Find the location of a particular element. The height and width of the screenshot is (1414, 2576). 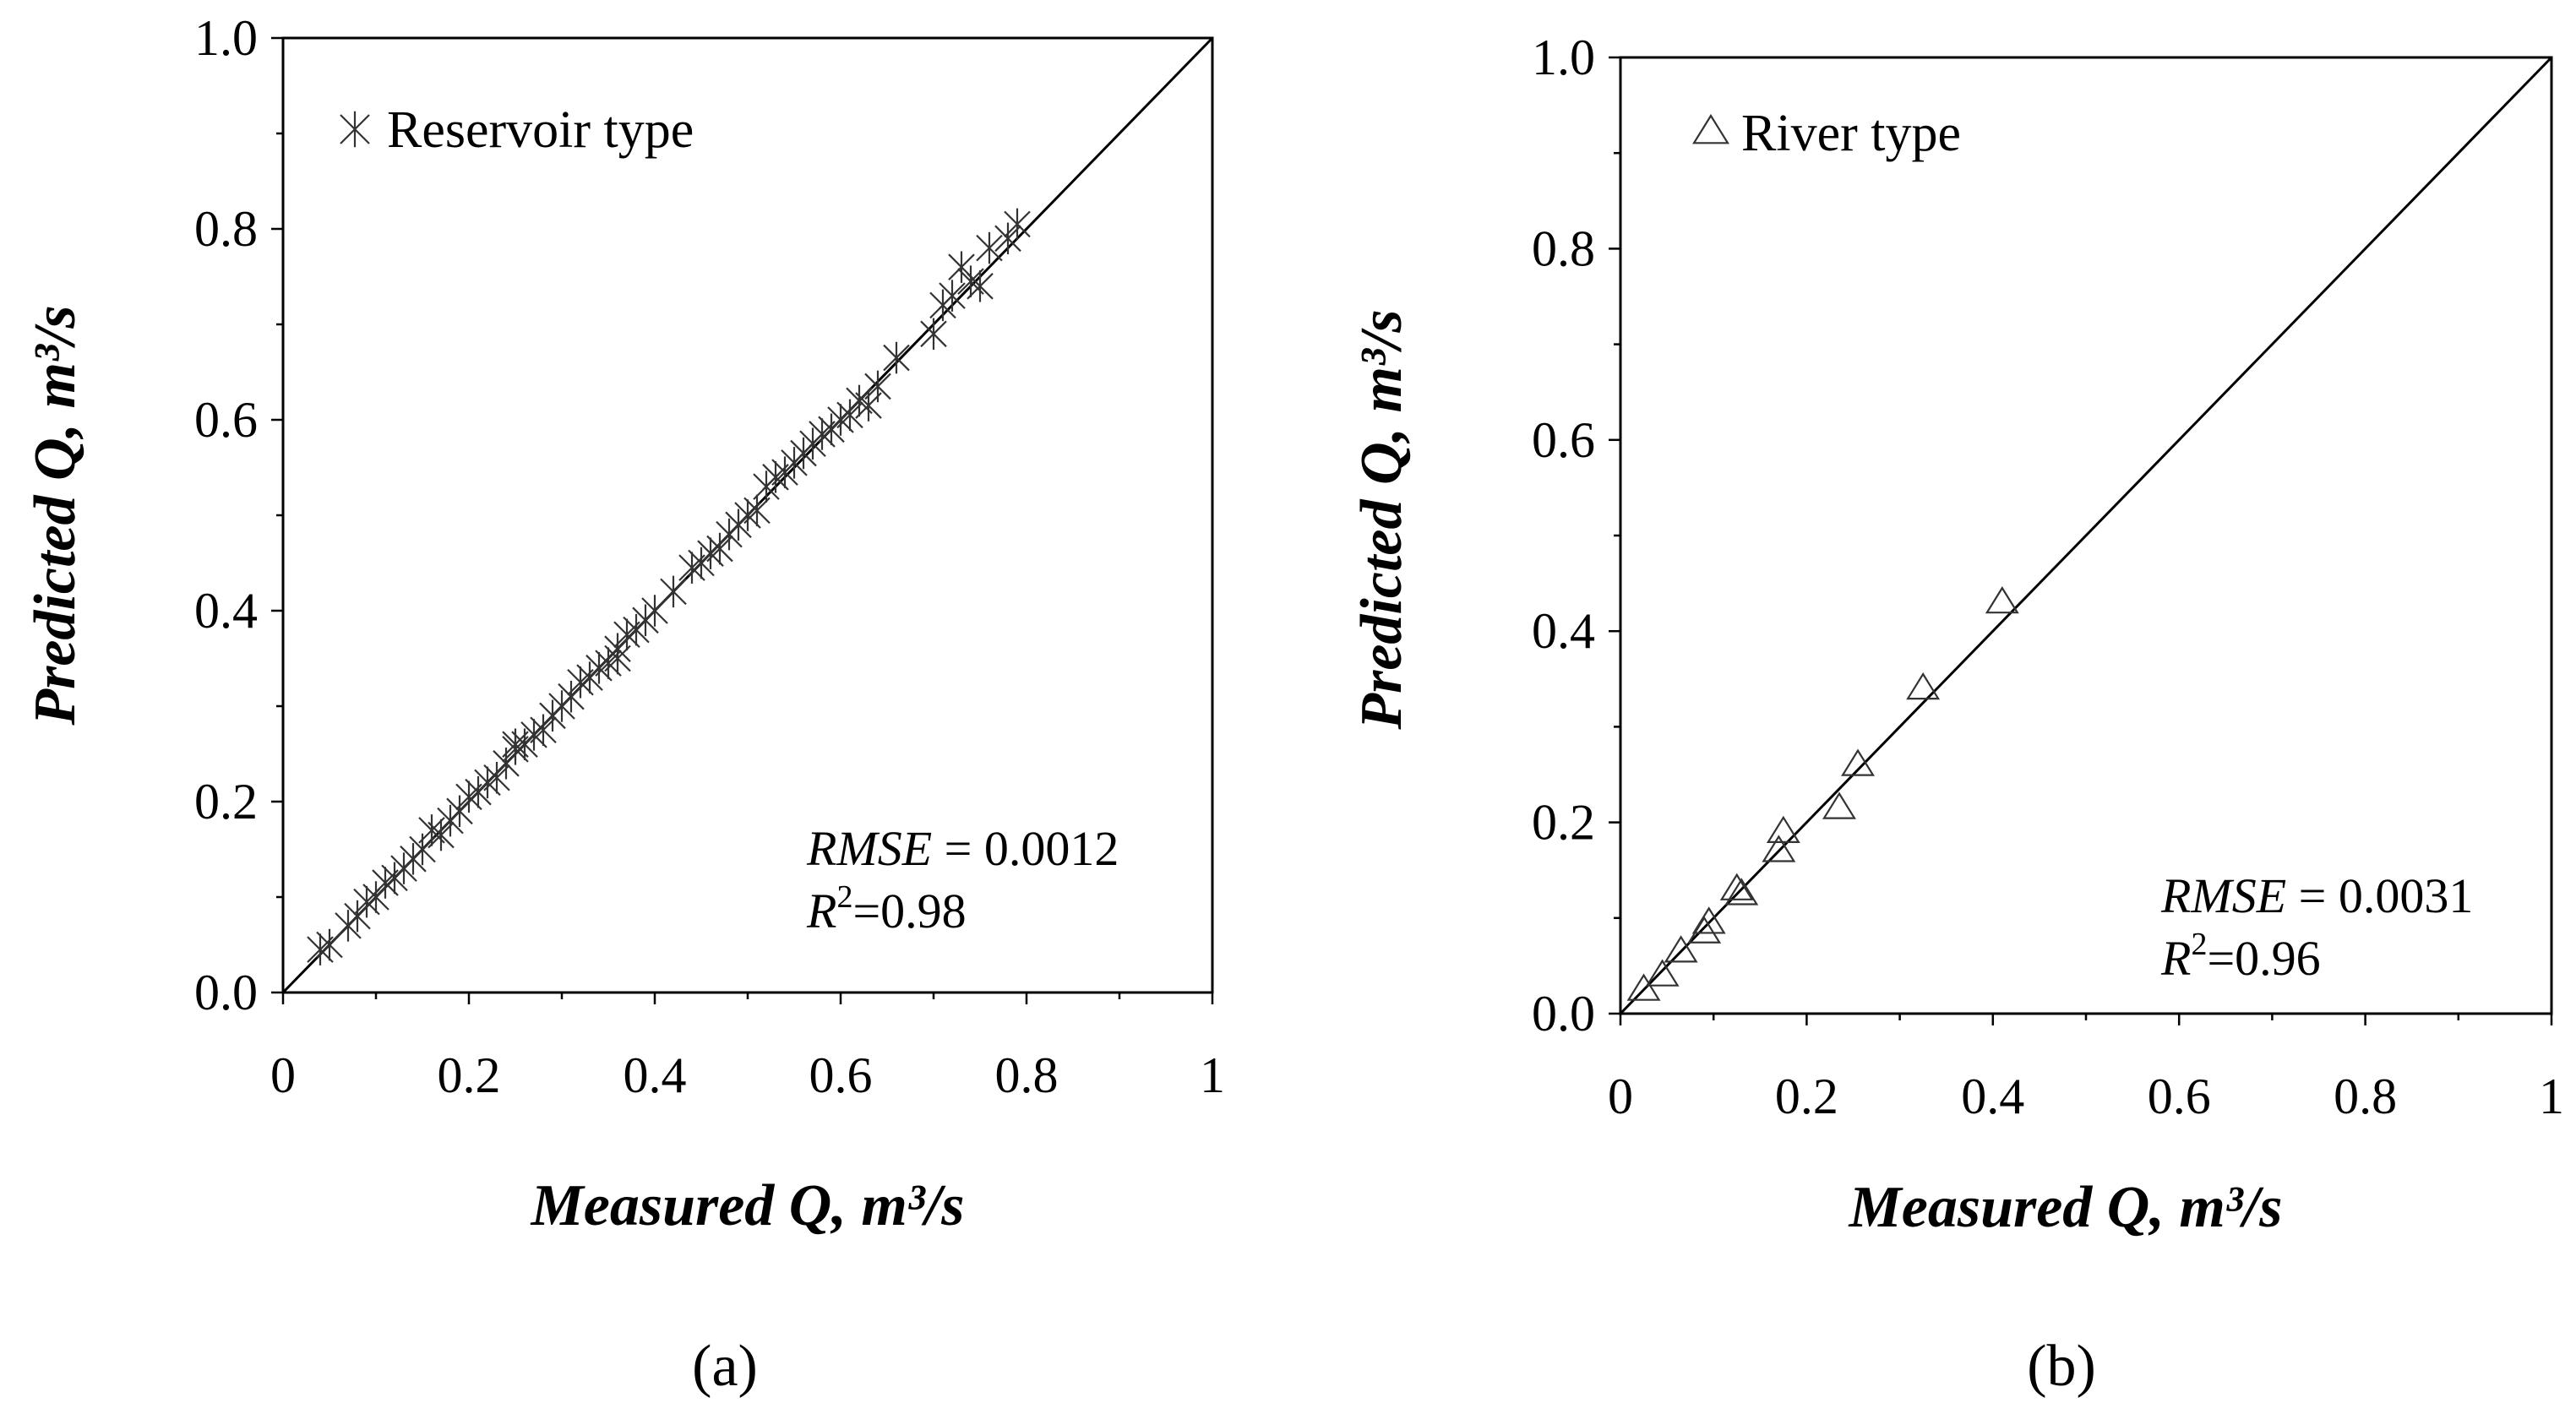

r2-value: =0.98 is located at coordinates (909, 911).